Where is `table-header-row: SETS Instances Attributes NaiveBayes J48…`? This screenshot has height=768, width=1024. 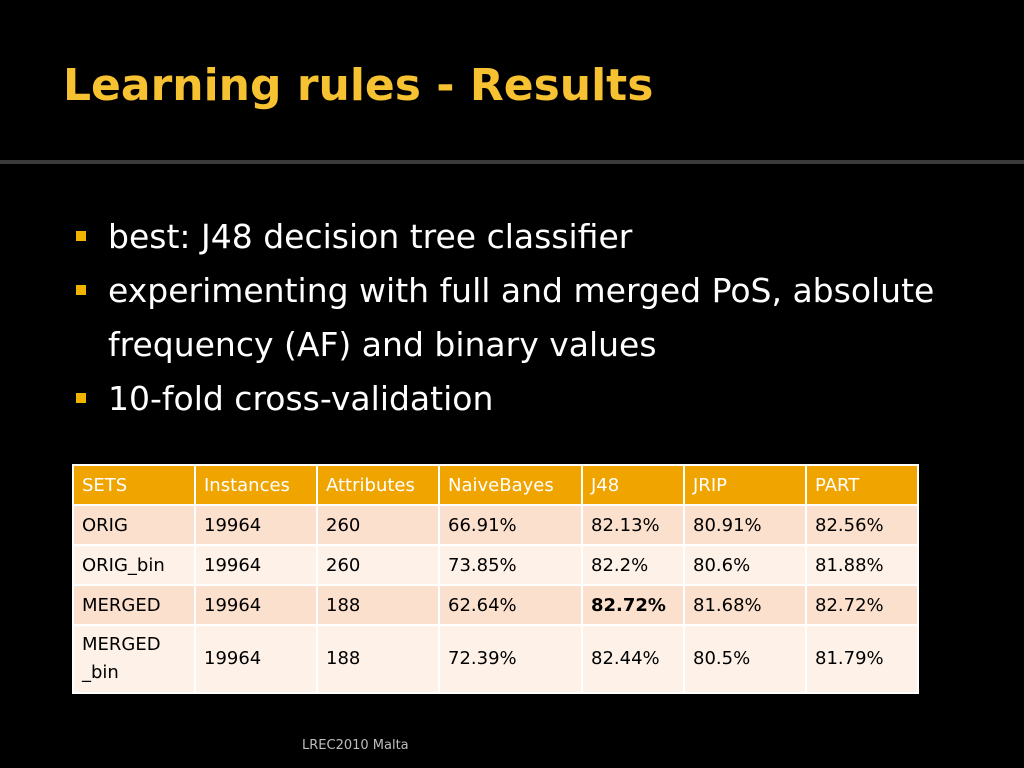
table-header-row: SETS Instances Attributes NaiveBayes J48… is located at coordinates (495, 485).